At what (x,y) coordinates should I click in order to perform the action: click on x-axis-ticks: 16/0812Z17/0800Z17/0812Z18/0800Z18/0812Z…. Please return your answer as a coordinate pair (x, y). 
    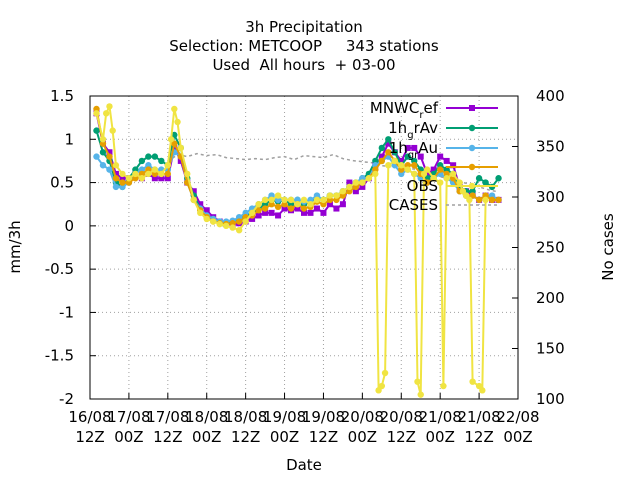
    Looking at the image, I should click on (304, 419).